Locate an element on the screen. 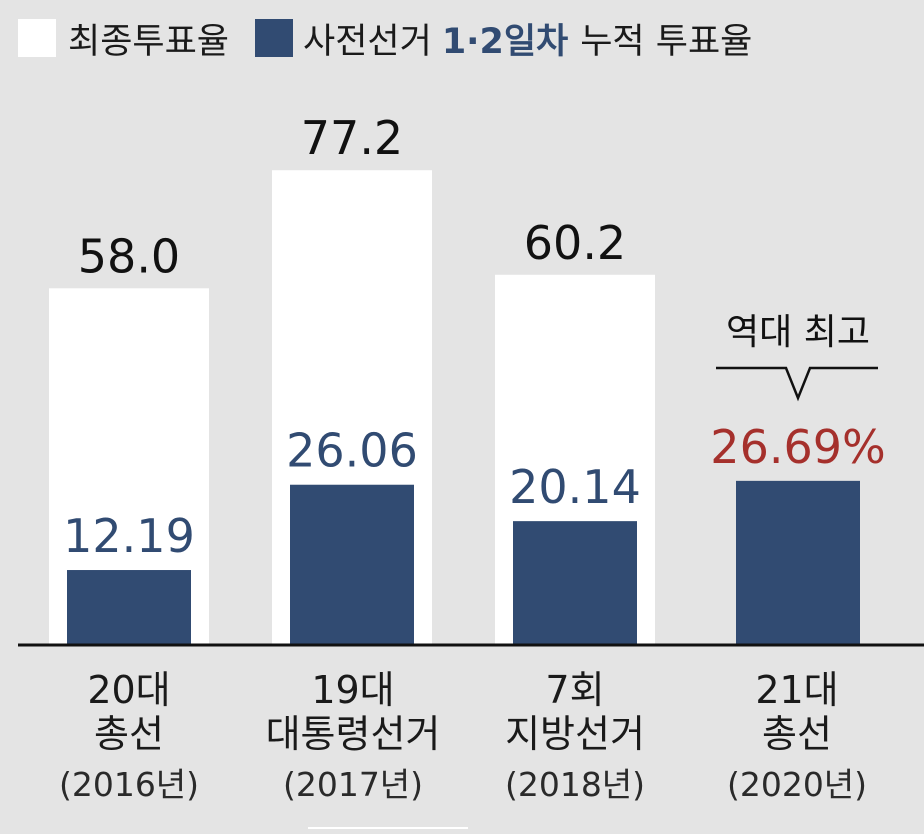 The image size is (924, 834). legend-label-early-prefix: 사전선거 is located at coordinates (367, 41).